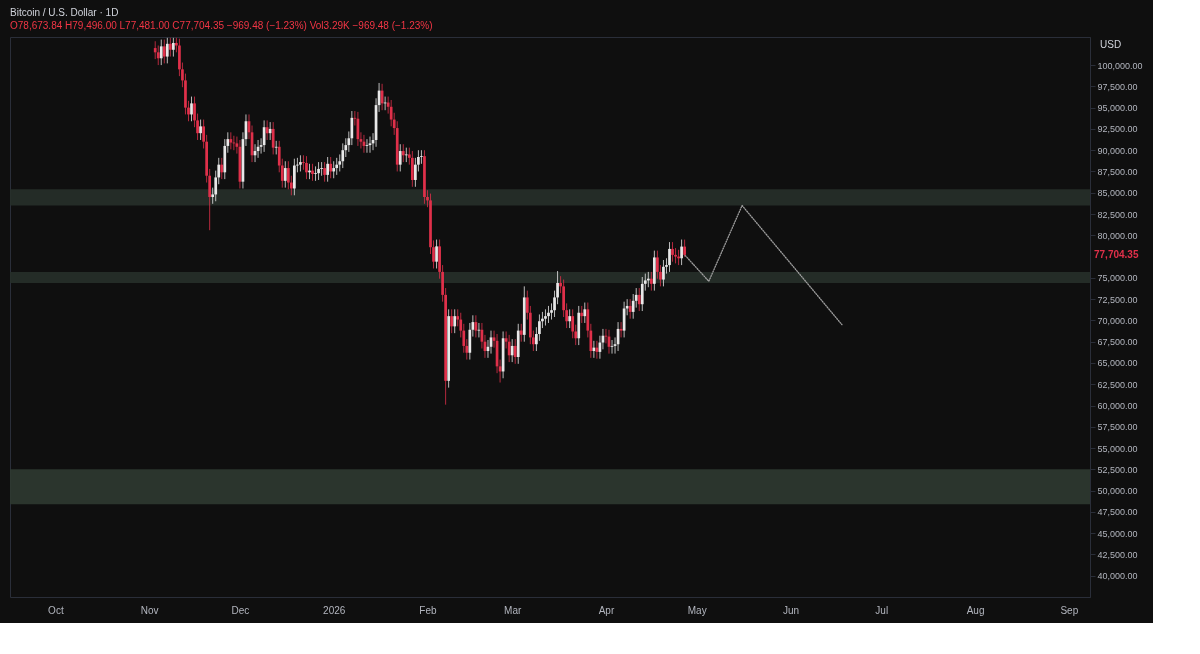 The width and height of the screenshot is (1200, 654). I want to click on y-tick-label: 87,500.00, so click(1117, 171).